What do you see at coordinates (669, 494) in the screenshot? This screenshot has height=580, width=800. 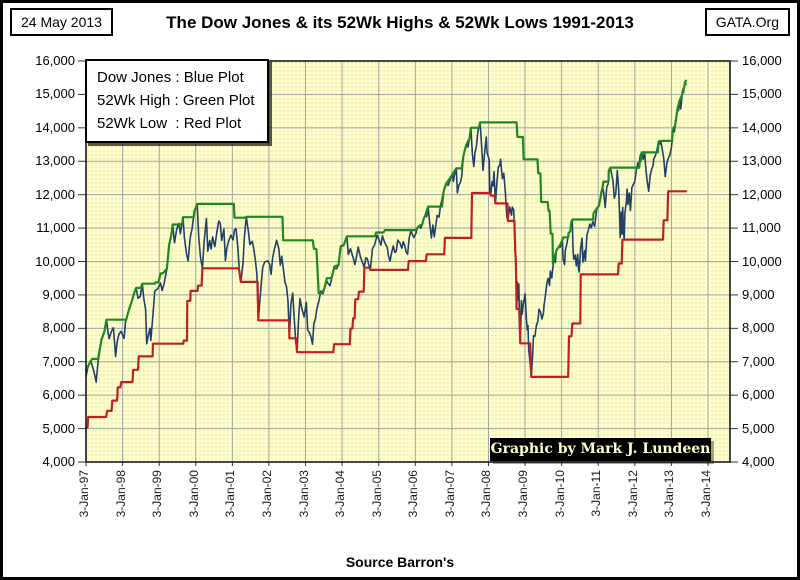 I see `x-tick-label: 3-Jan-13` at bounding box center [669, 494].